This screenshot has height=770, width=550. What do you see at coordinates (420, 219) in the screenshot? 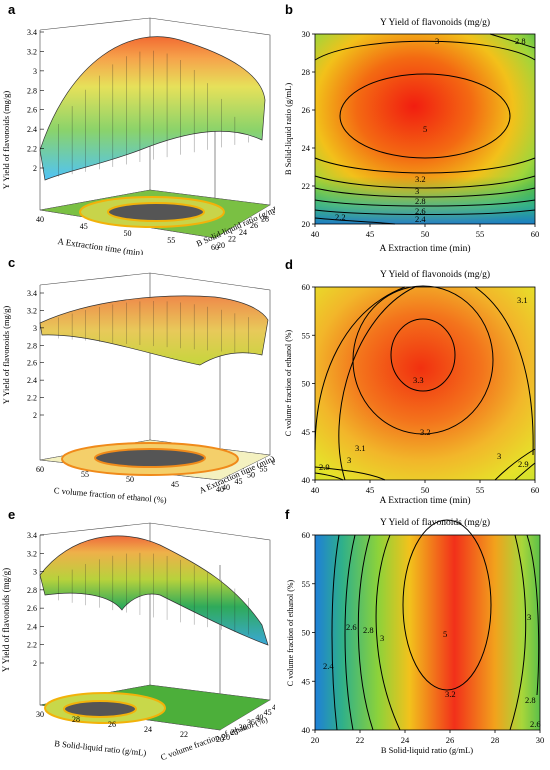
I see `panel-b-clabel: 2.4` at bounding box center [420, 219].